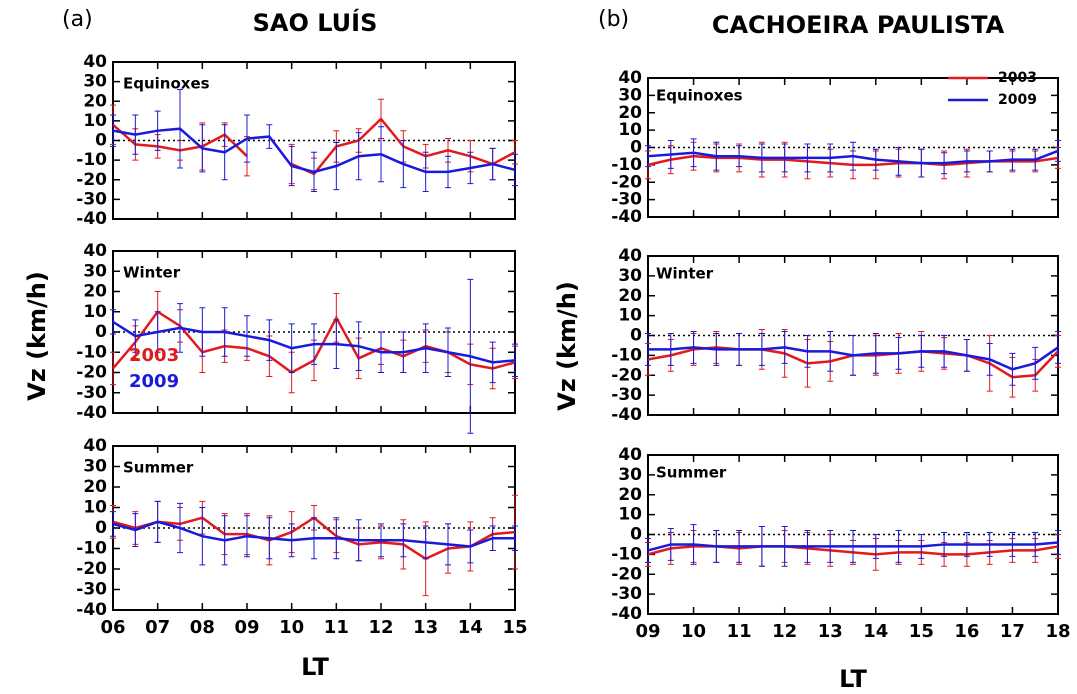 Image resolution: width=1077 pixels, height=694 pixels. What do you see at coordinates (966, 631) in the screenshot?
I see `x-tick-label: 16` at bounding box center [966, 631].